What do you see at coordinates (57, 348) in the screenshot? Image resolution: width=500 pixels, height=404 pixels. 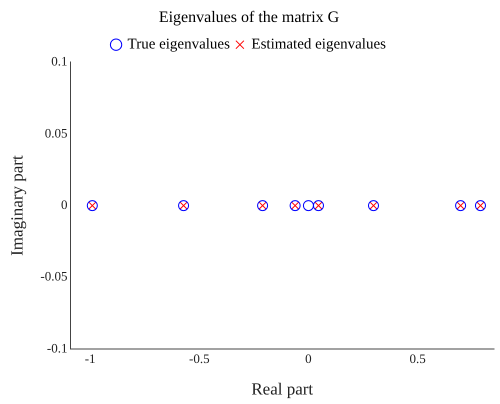 I see `y-tick-label: -0.1` at bounding box center [57, 348].